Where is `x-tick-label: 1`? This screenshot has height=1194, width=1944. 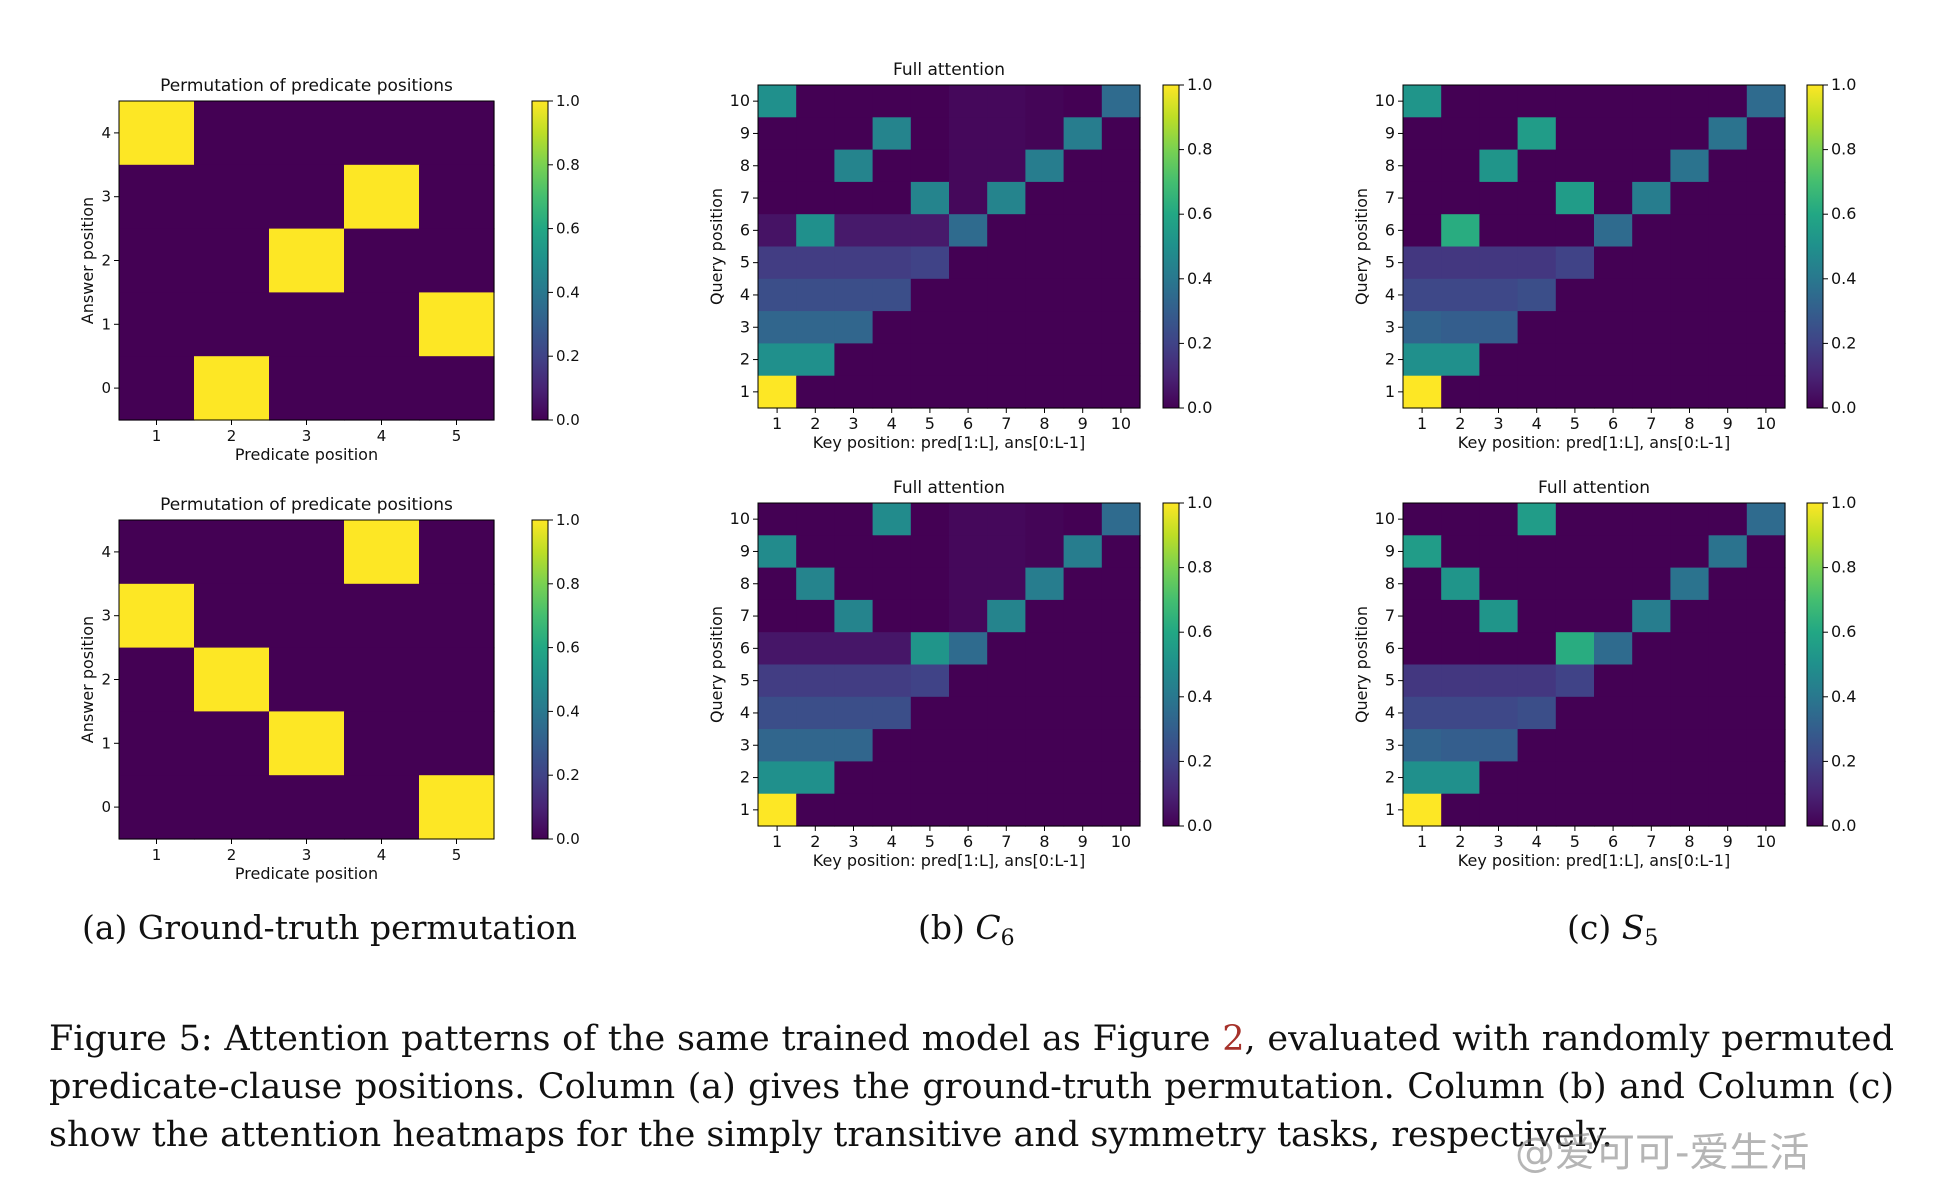
x-tick-label: 1 is located at coordinates (157, 436).